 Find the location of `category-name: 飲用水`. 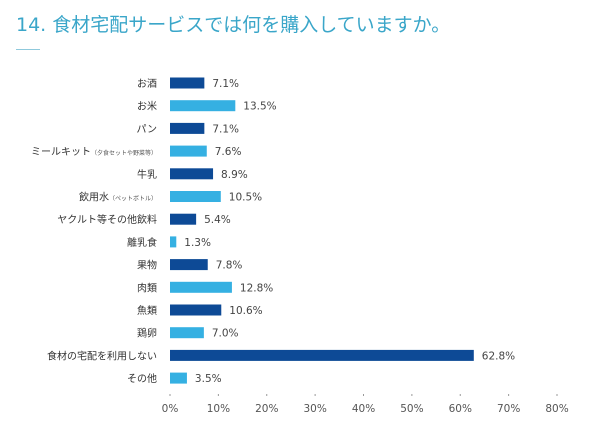

category-name: 飲用水 is located at coordinates (94, 197).